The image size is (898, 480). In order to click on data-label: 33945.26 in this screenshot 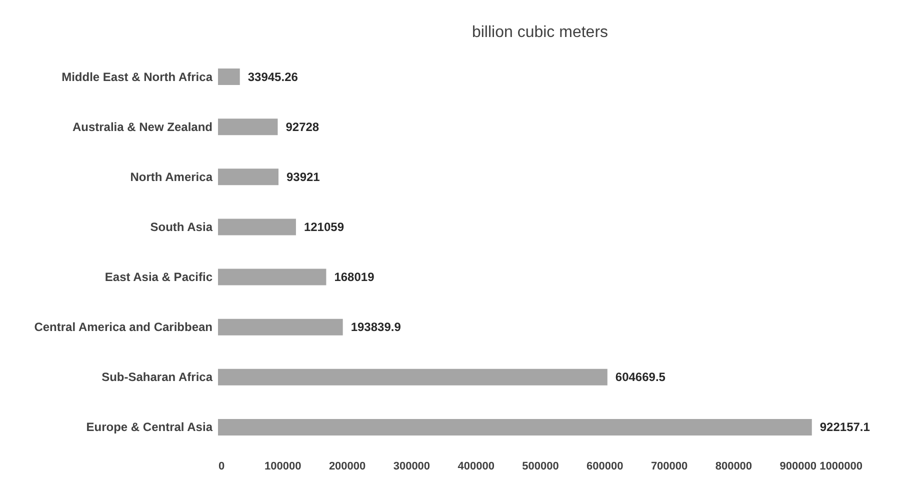, I will do `click(273, 77)`.